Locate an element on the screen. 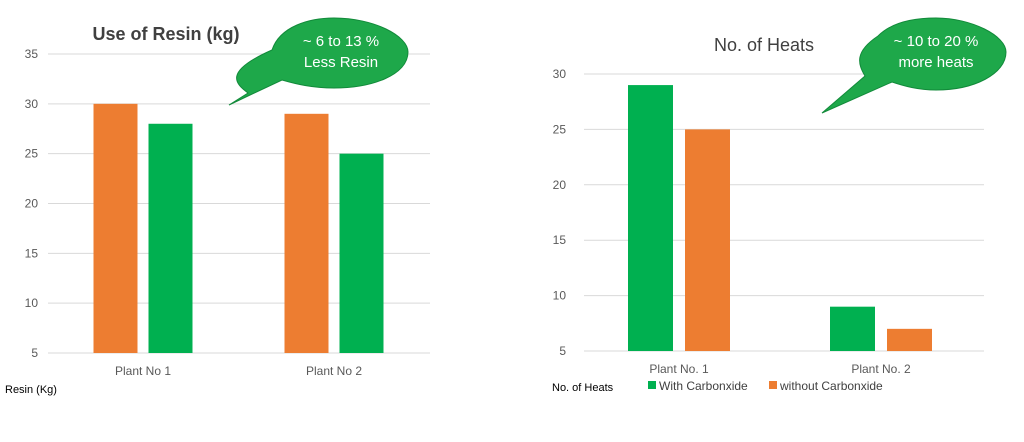 Image resolution: width=1024 pixels, height=442 pixels. heats-callout-bubble is located at coordinates (914, 65).